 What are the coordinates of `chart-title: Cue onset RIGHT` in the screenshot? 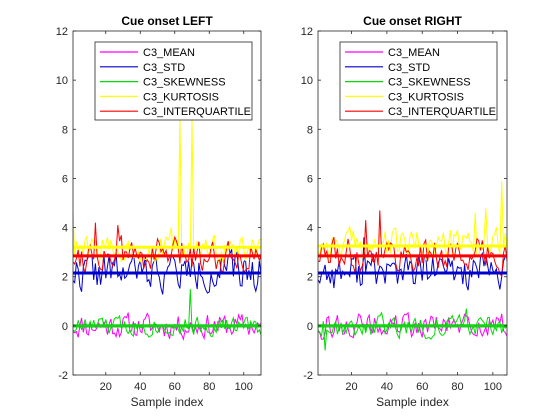 It's located at (412, 21).